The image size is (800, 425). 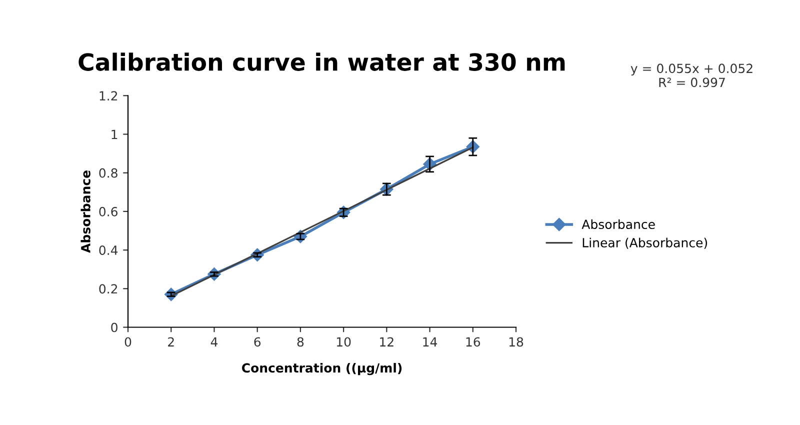 I want to click on x-tick-label: 8, so click(x=300, y=342).